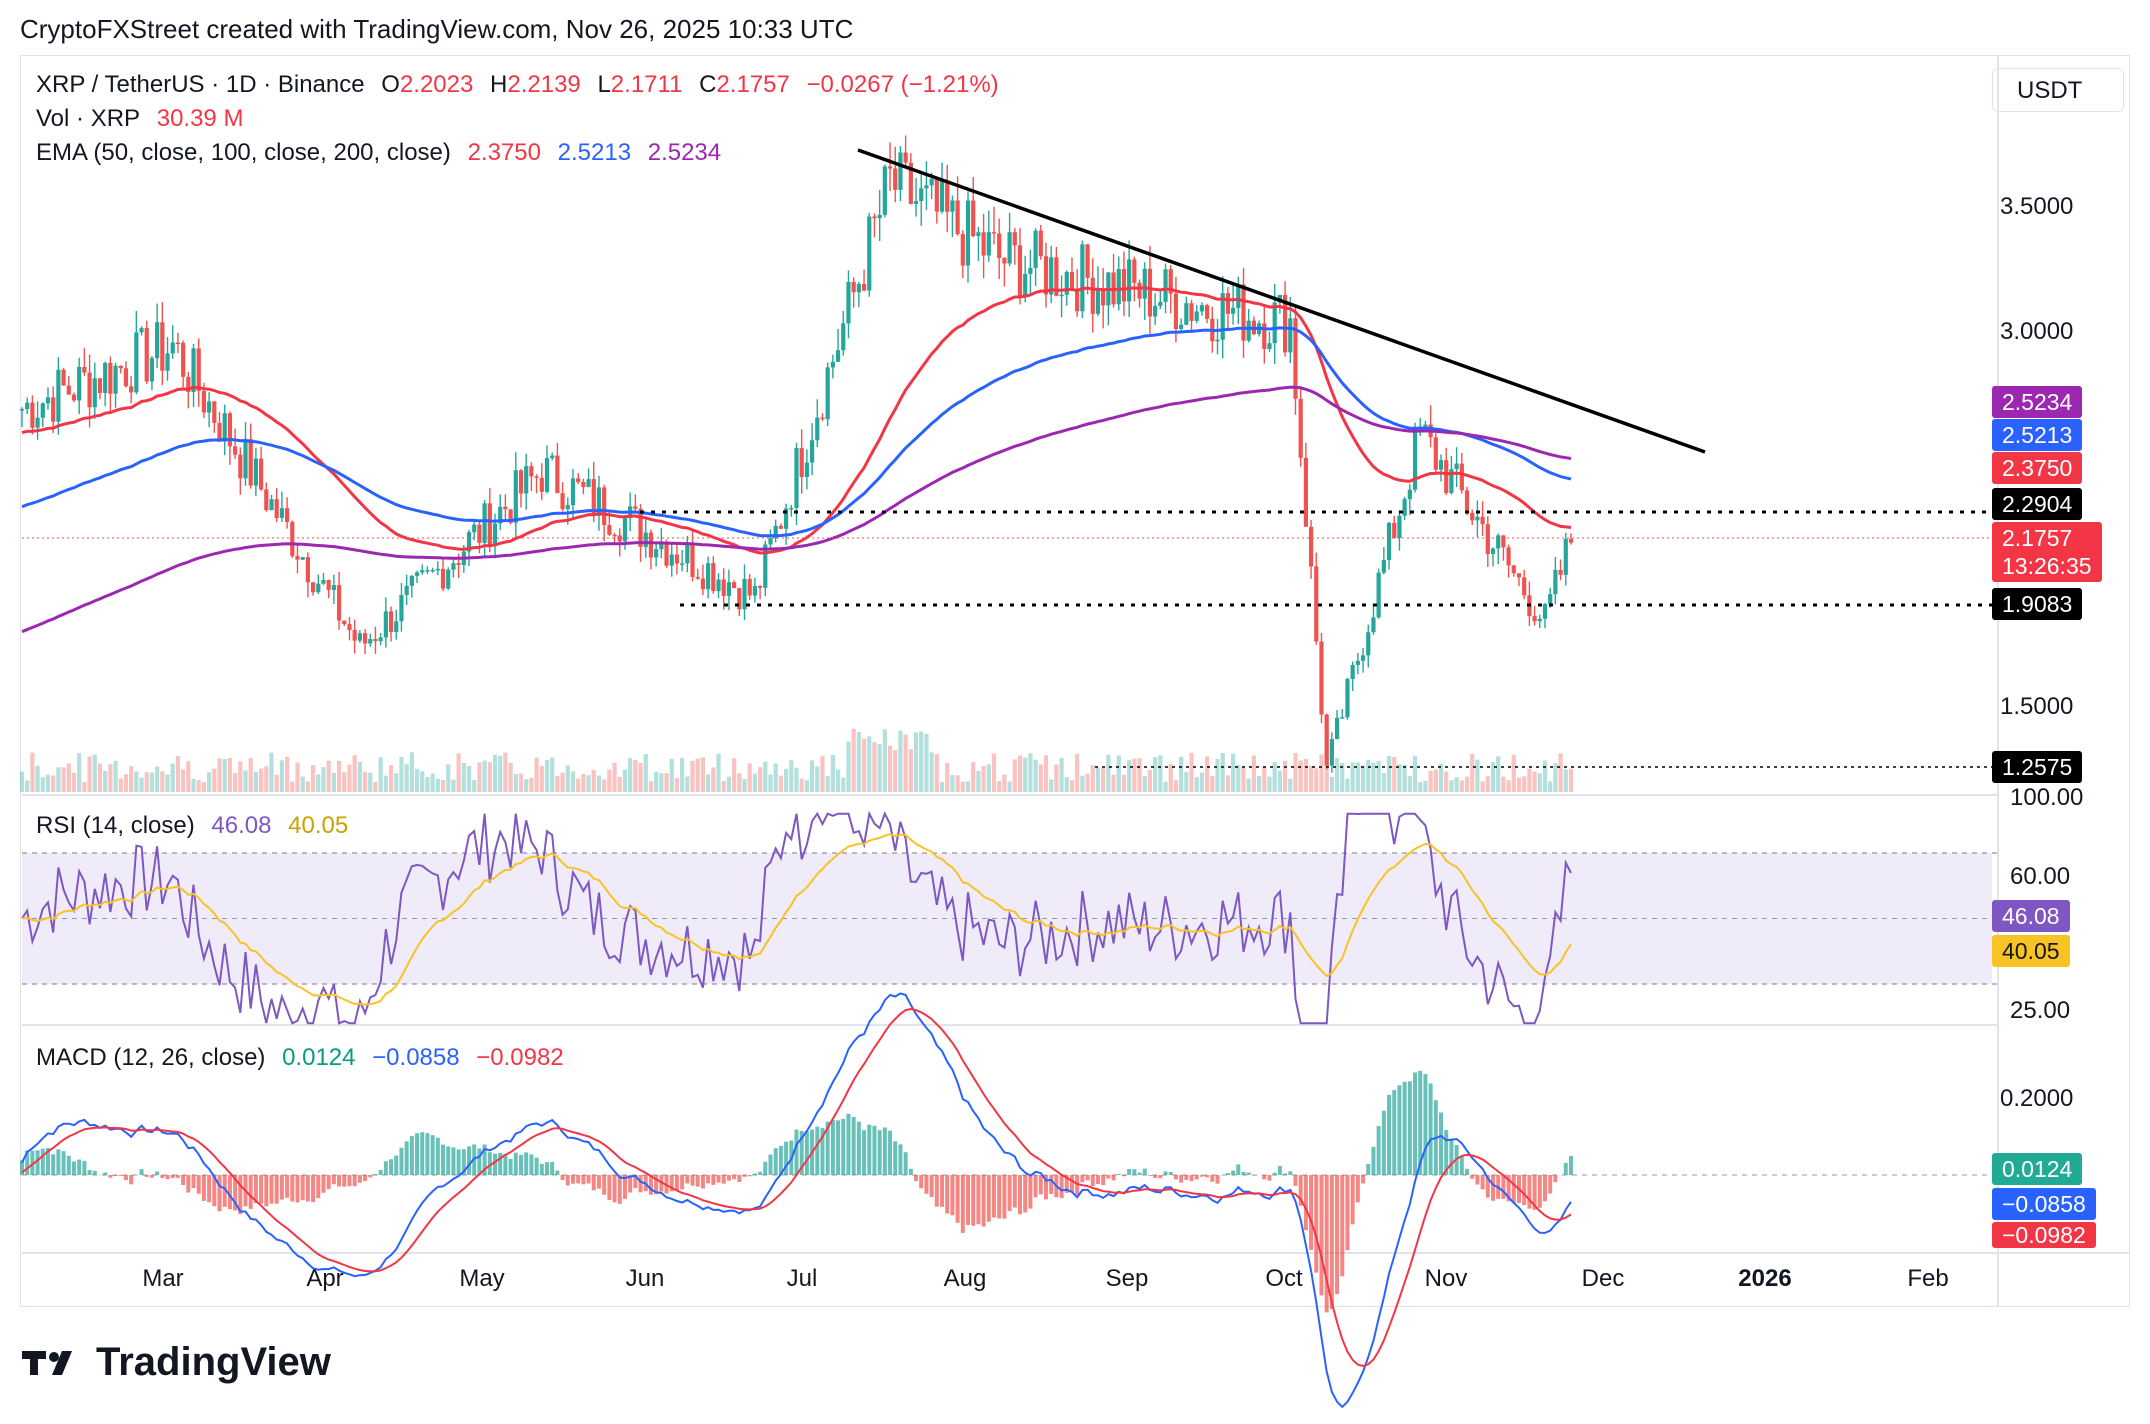  I want to click on ema100-price-tag: 2.5213, so click(2037, 435).